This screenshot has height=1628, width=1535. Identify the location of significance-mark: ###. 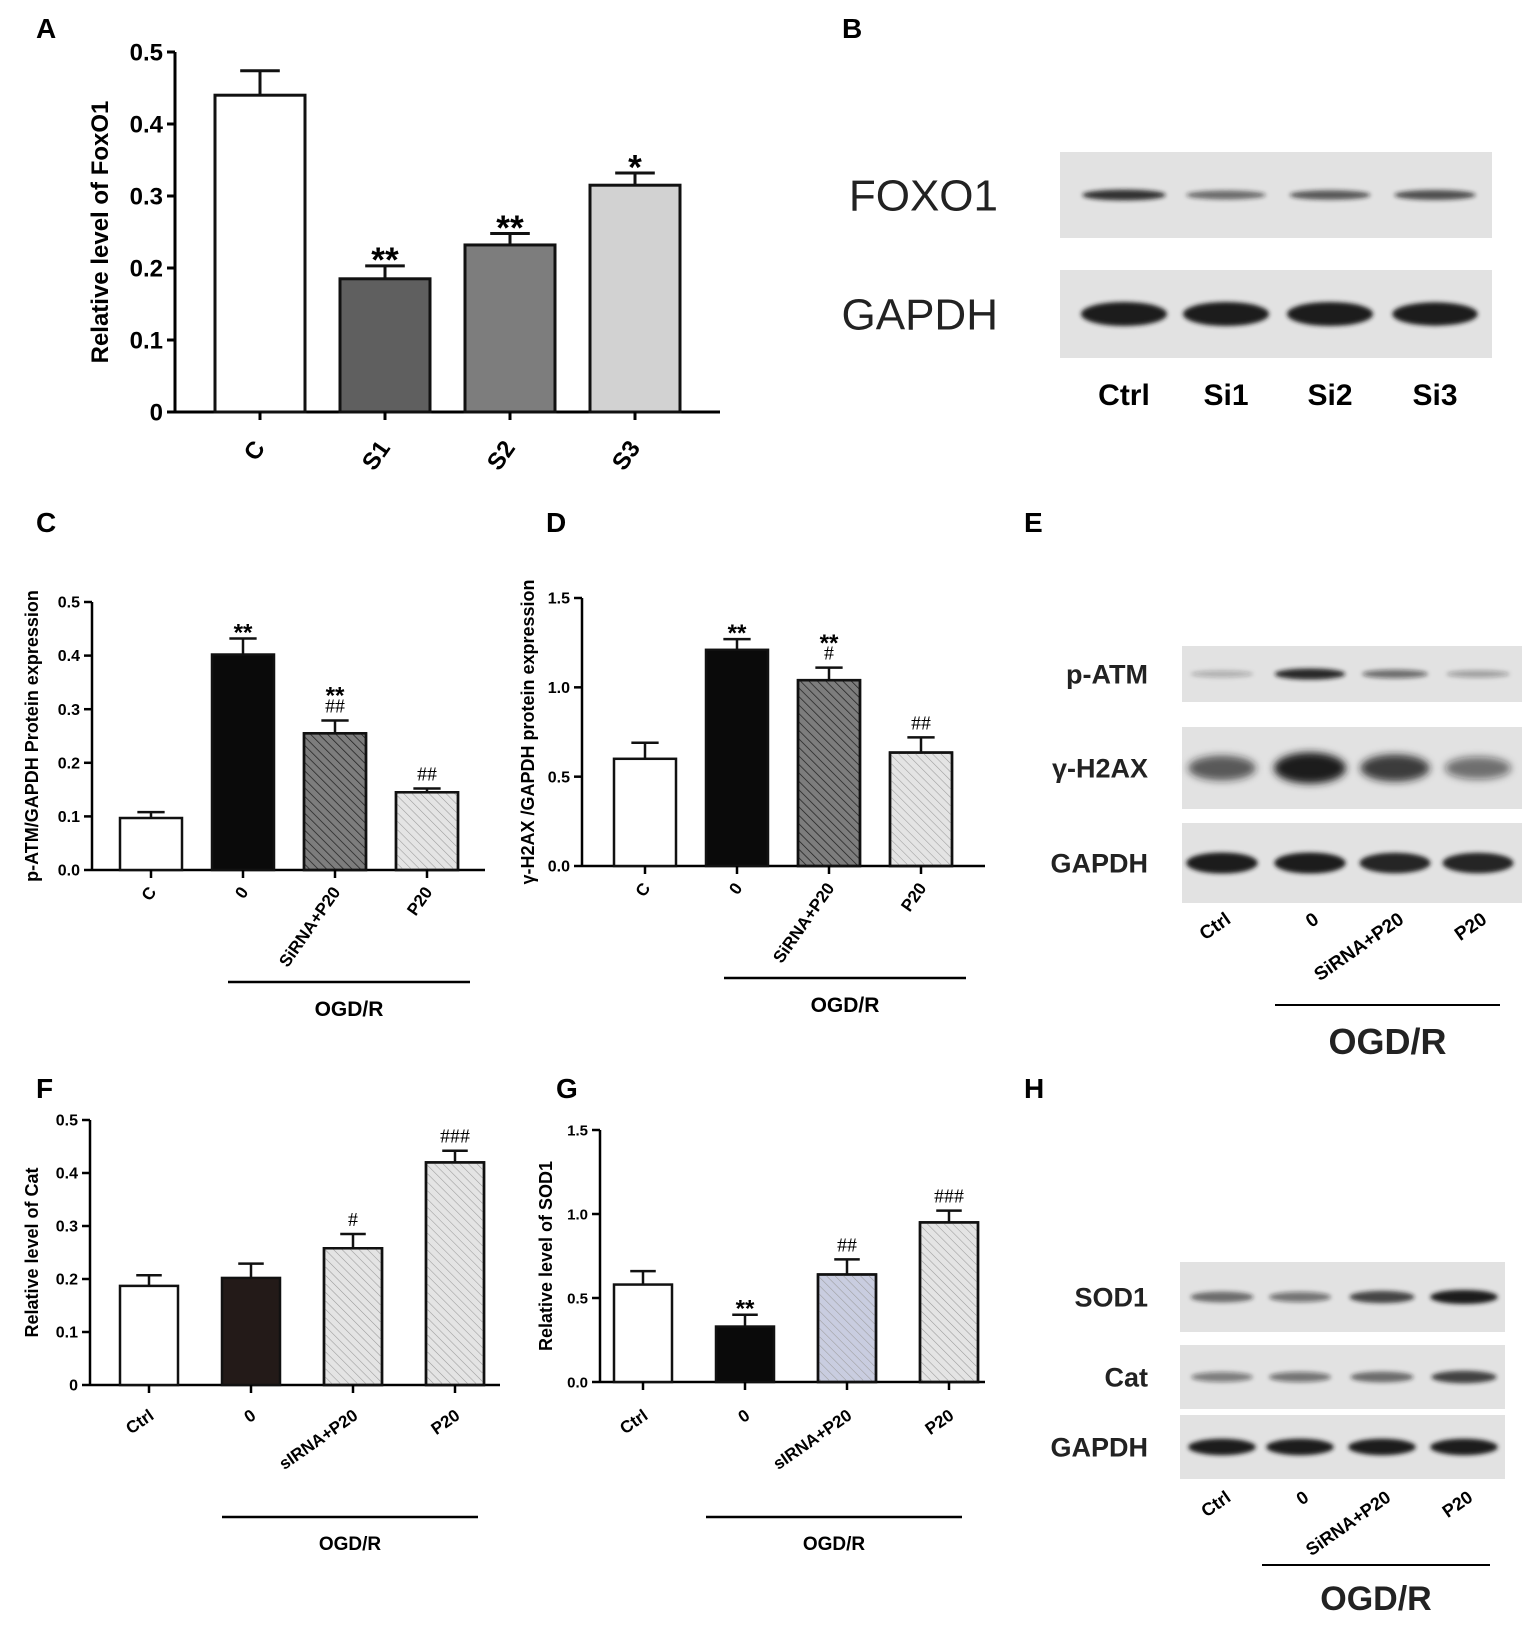
(949, 1197).